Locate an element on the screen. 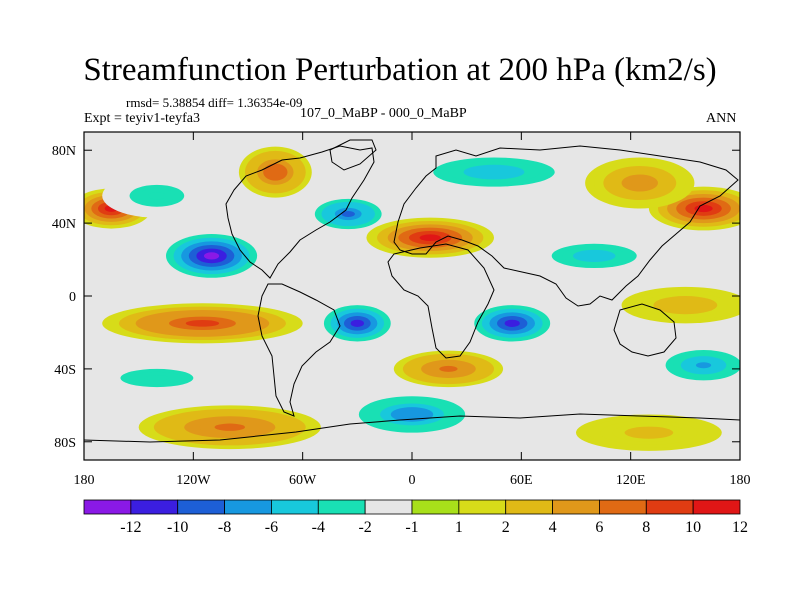 Image resolution: width=800 pixels, height=600 pixels. coastline-antarctica is located at coordinates (412, 428).